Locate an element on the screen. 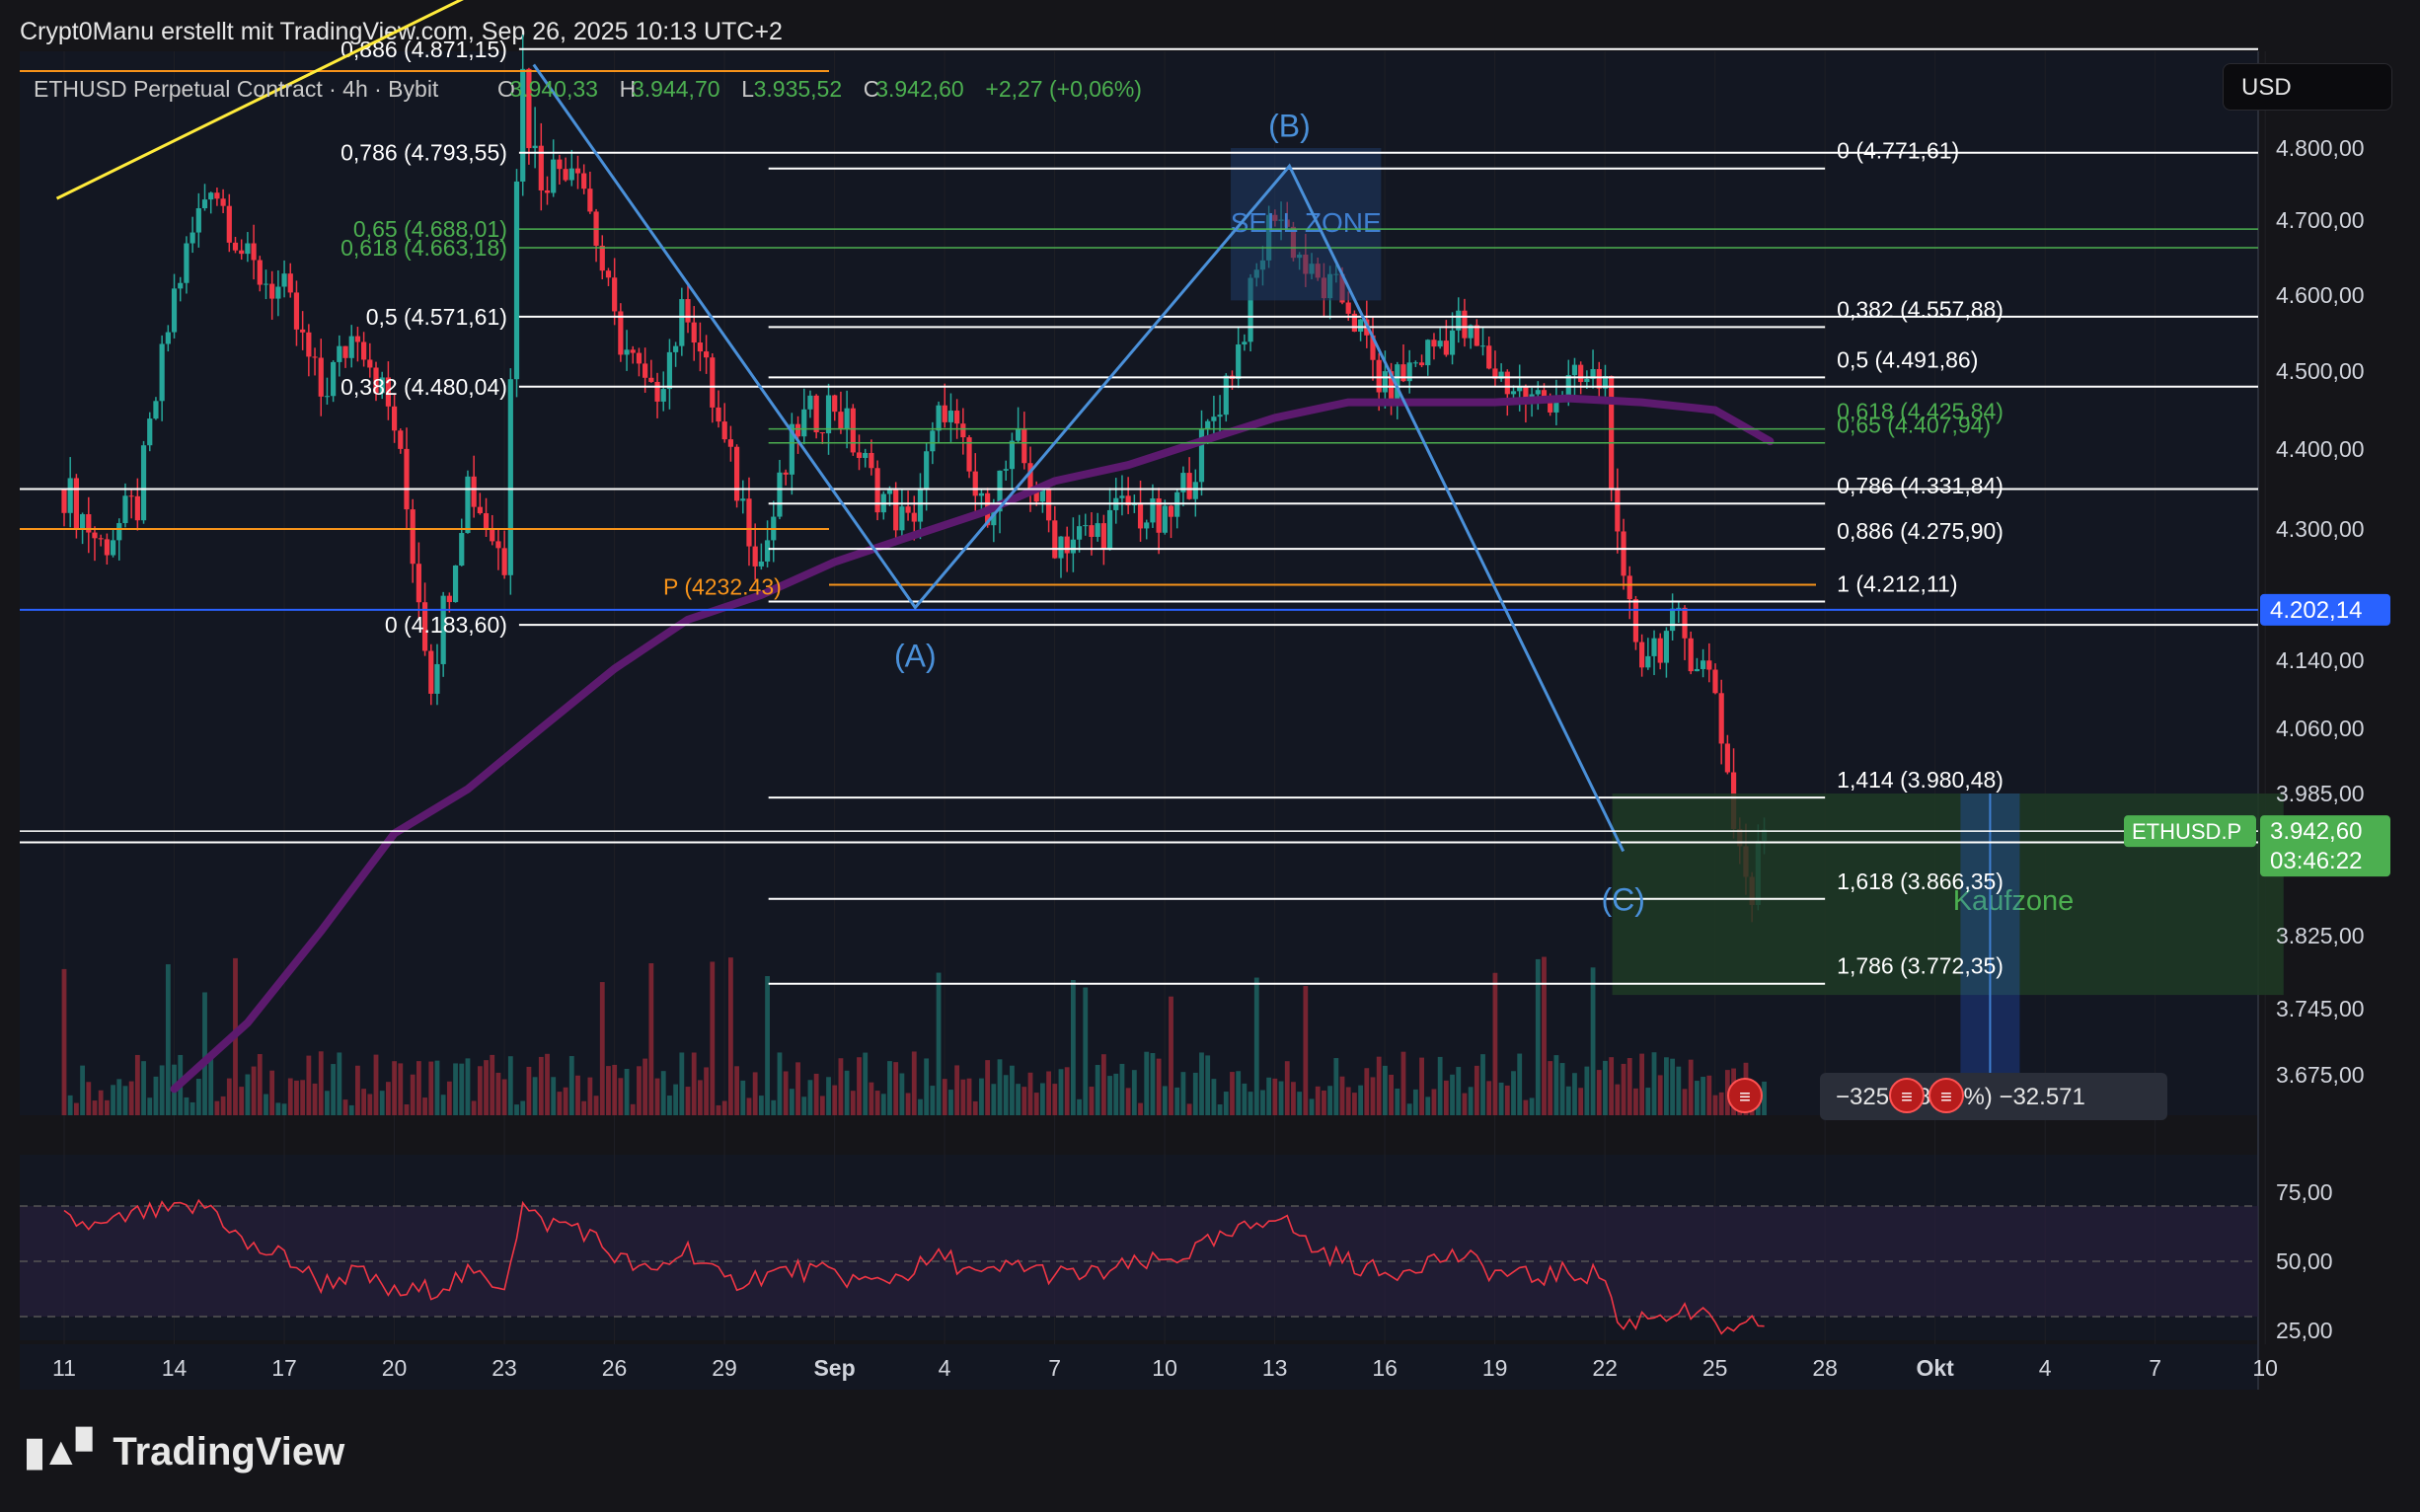 This screenshot has height=1512, width=2420. time-tick-3: 20 is located at coordinates (395, 1368).